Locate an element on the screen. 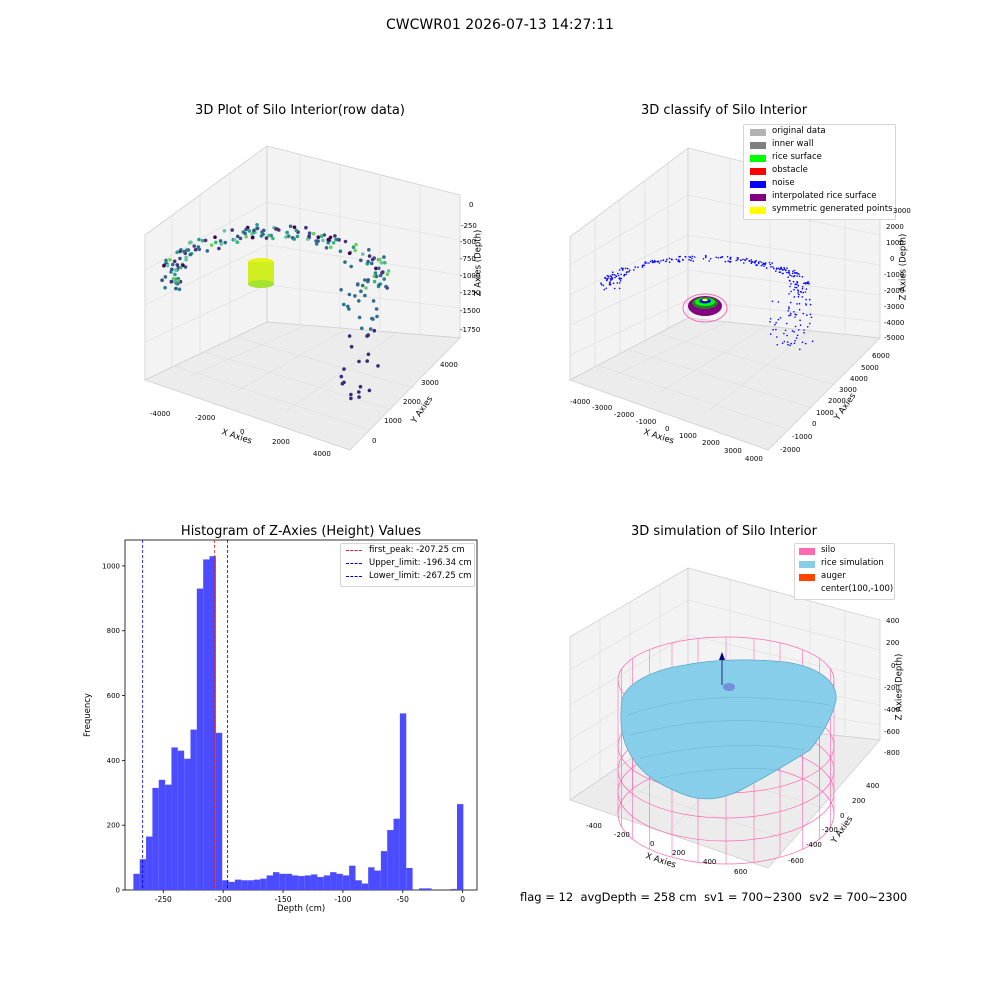  p3-plot is located at coordinates (725, 718).